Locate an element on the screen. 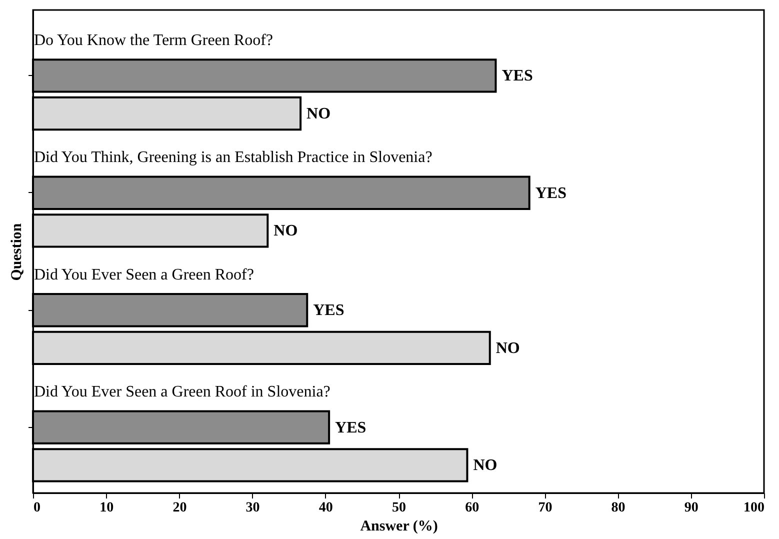  x-tick-label: 70 is located at coordinates (545, 508).